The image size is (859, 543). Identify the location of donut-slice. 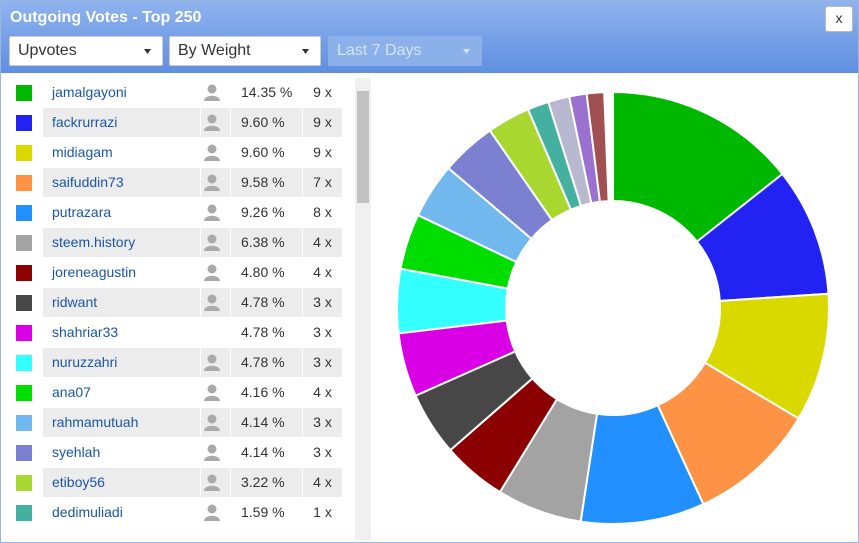
(597, 147).